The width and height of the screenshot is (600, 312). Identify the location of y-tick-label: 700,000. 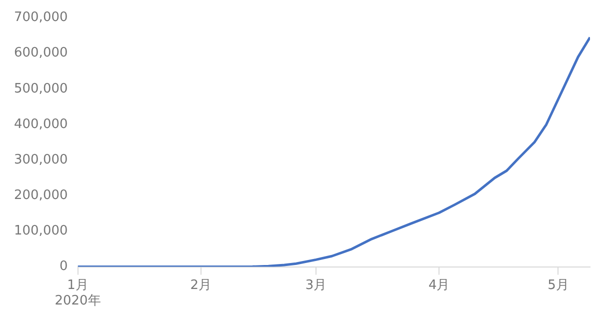
(41, 18).